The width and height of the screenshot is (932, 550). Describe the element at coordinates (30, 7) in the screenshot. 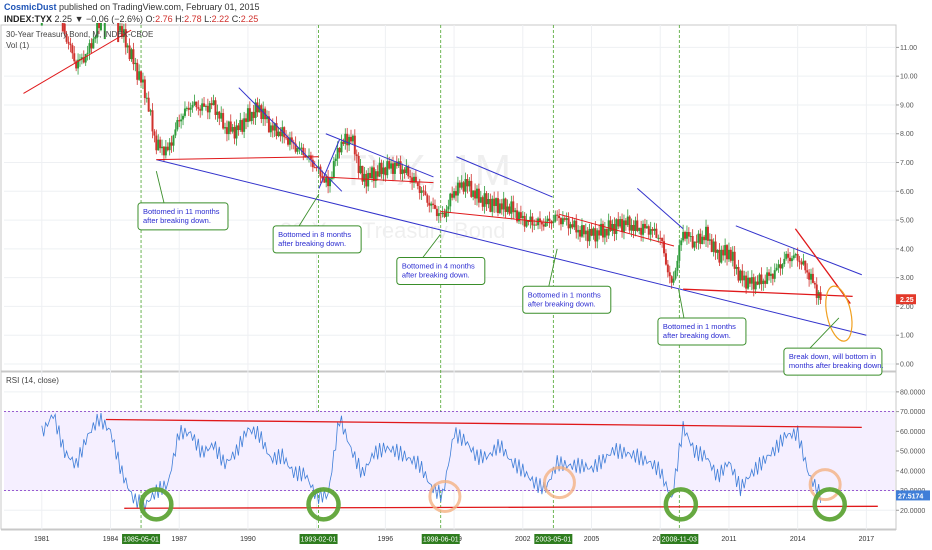

I see `author-name: CosmicDust` at that location.